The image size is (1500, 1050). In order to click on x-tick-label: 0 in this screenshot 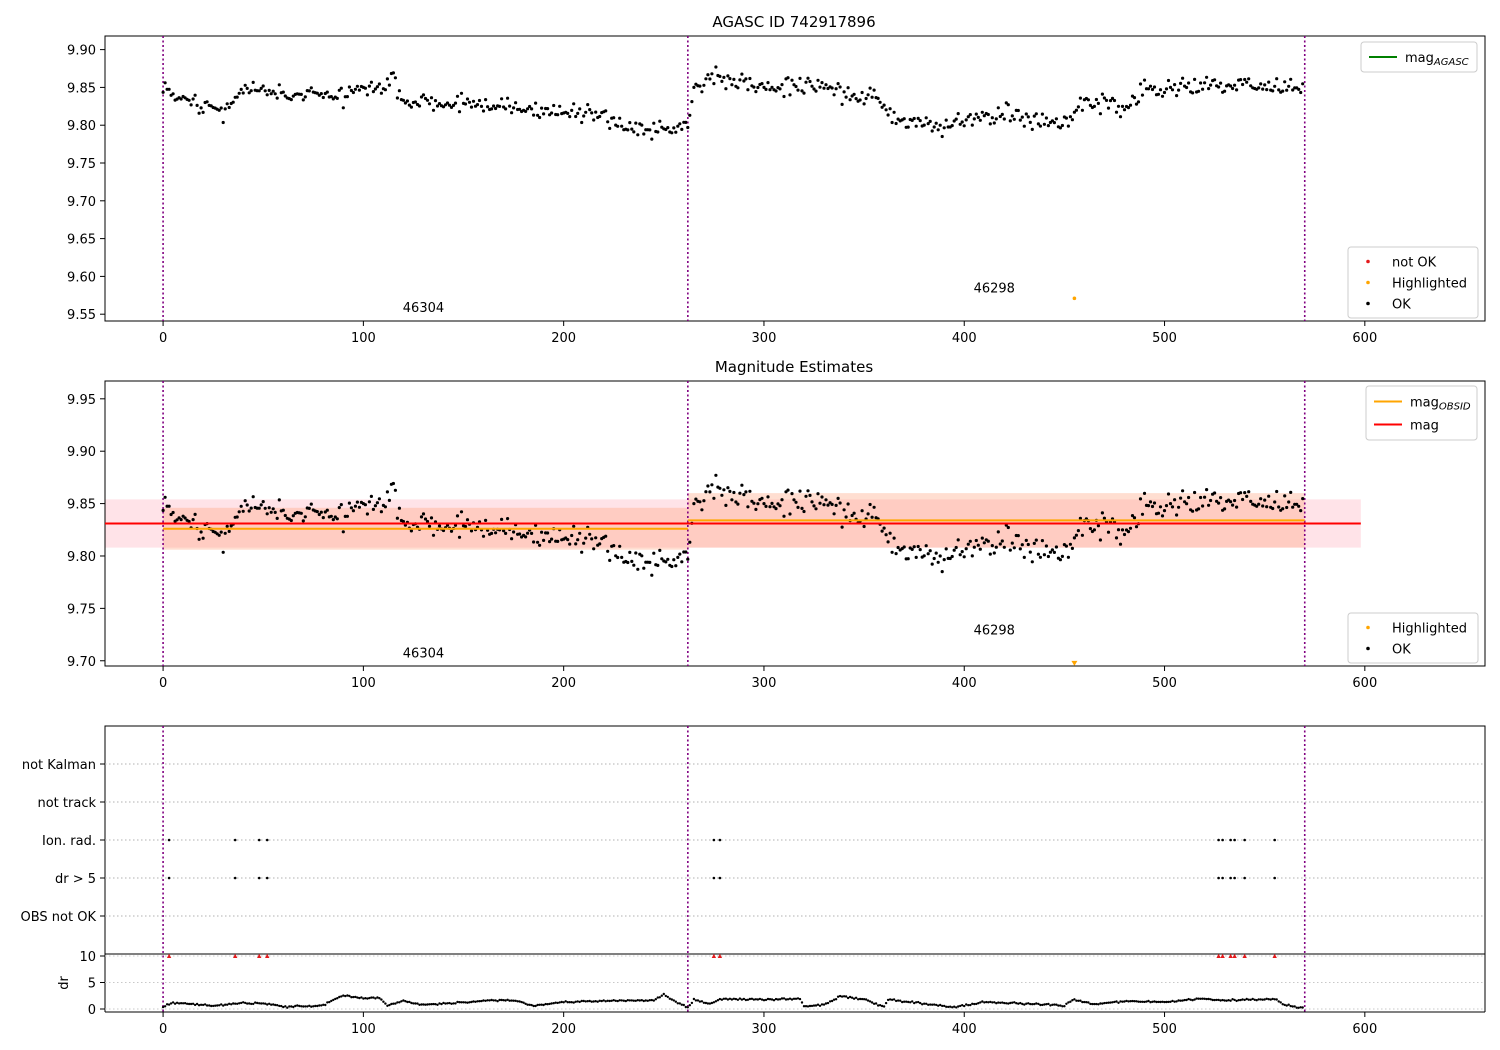, I will do `click(163, 1029)`.